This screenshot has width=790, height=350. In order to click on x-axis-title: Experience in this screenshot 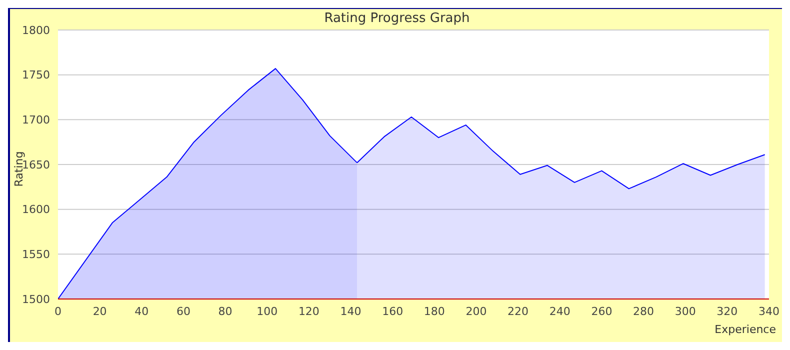, I will do `click(745, 329)`.